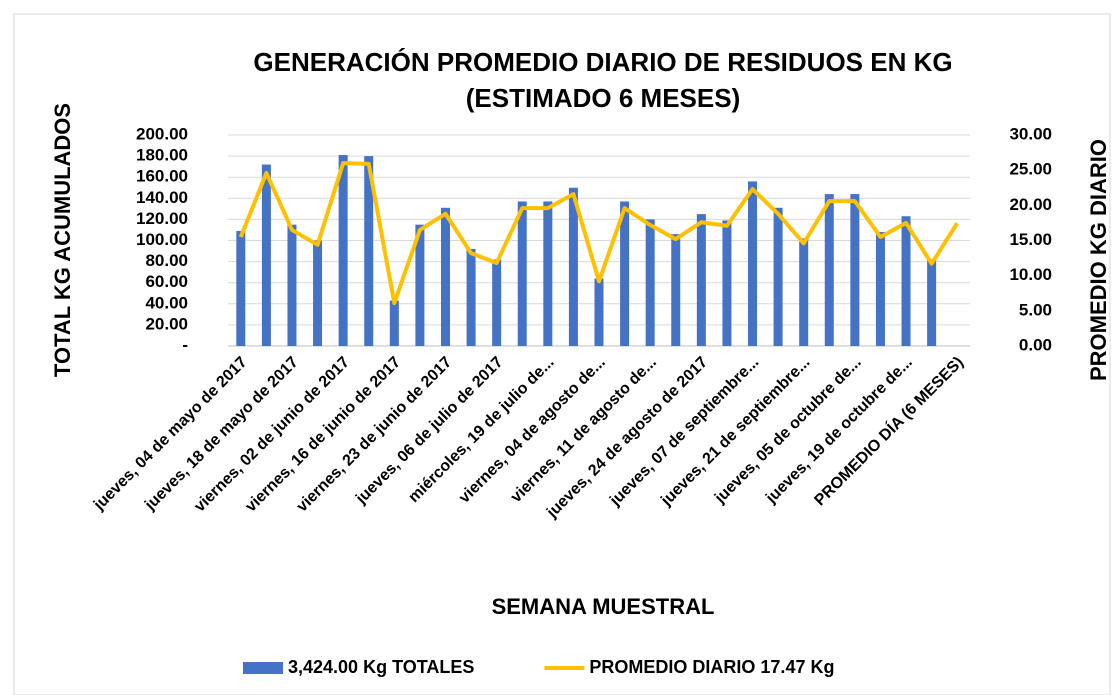 The width and height of the screenshot is (1119, 695). What do you see at coordinates (598, 233) in the screenshot?
I see `line` at bounding box center [598, 233].